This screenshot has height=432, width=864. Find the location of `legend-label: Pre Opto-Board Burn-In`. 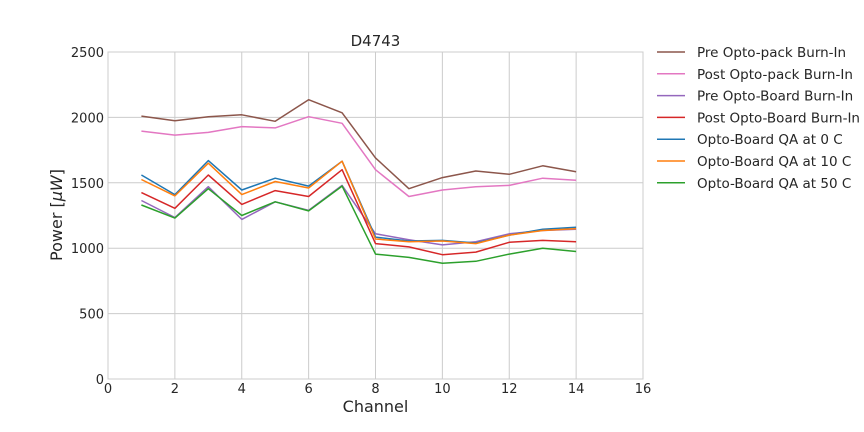

legend-label: Pre Opto-Board Burn-In is located at coordinates (775, 97).